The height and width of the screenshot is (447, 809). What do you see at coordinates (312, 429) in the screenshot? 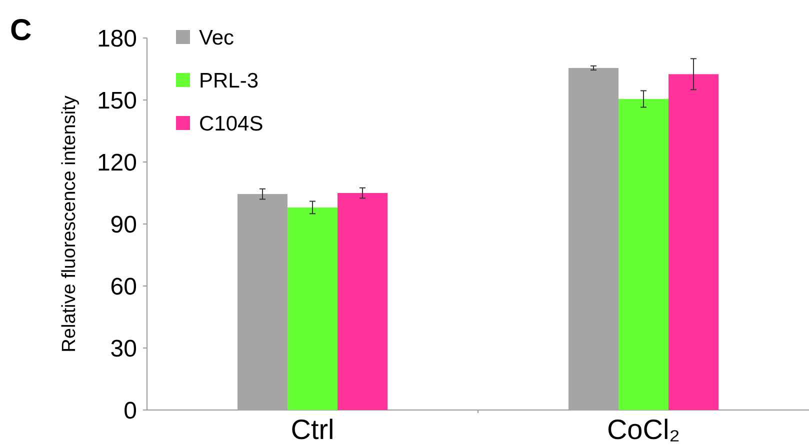
I see `x-tick-label: Ctrl` at bounding box center [312, 429].